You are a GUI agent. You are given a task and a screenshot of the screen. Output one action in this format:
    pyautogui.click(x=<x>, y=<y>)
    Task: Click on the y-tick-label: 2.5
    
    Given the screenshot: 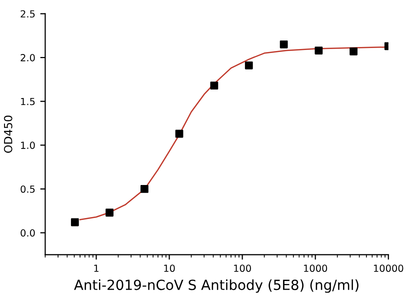 What is the action you would take?
    pyautogui.click(x=27, y=14)
    